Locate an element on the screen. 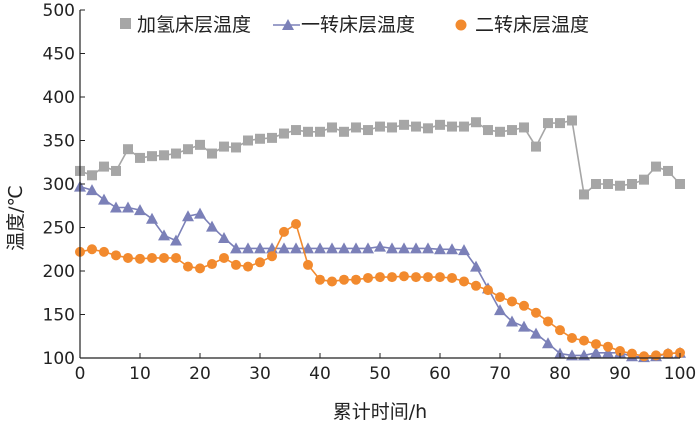  legend-label-hydrogenation: 加氢床层温度 is located at coordinates (194, 25).